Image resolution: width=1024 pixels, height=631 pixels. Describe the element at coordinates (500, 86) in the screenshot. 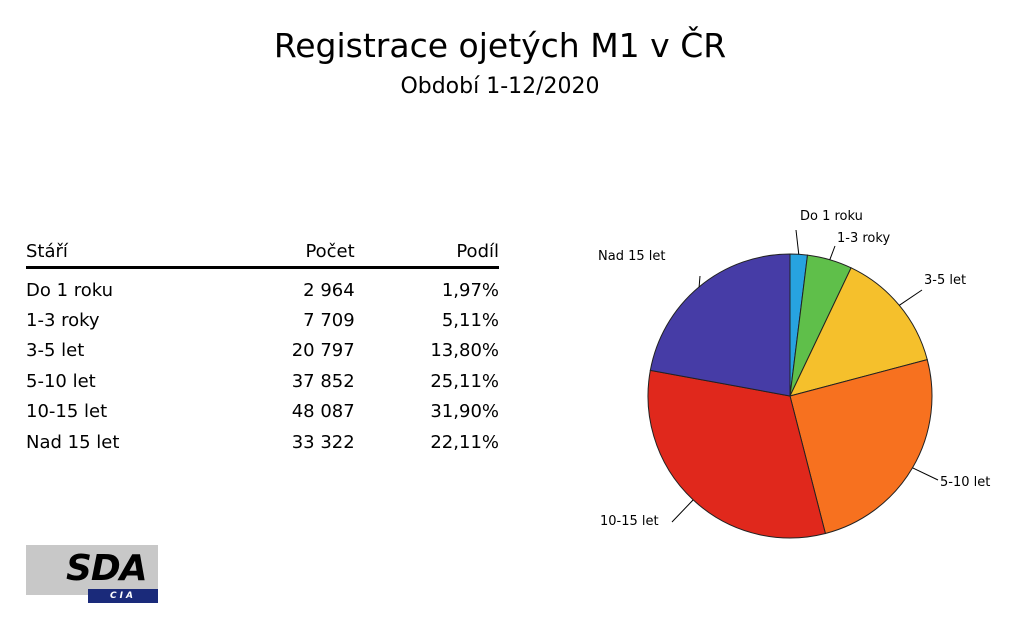

I see `chart-subtitle: Období 1-12/2020` at that location.